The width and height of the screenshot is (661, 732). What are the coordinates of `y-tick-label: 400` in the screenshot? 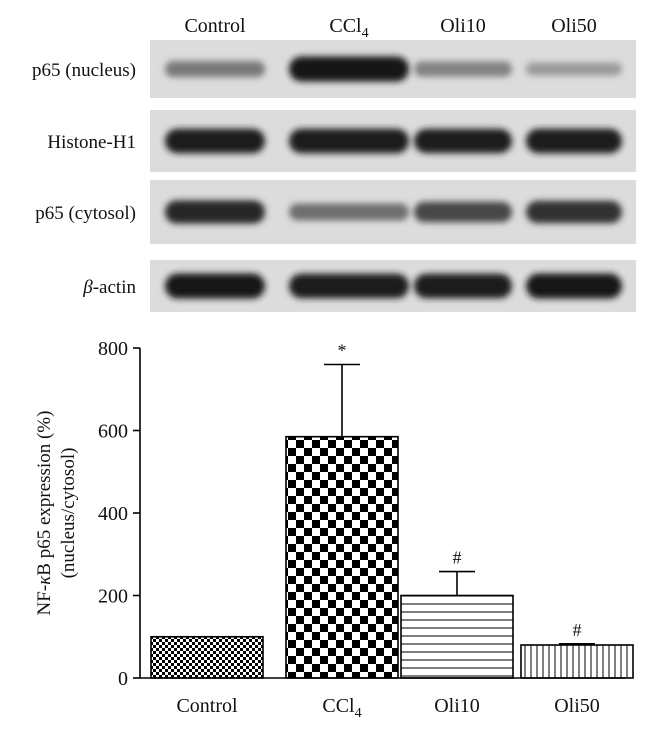 It's located at (113, 514).